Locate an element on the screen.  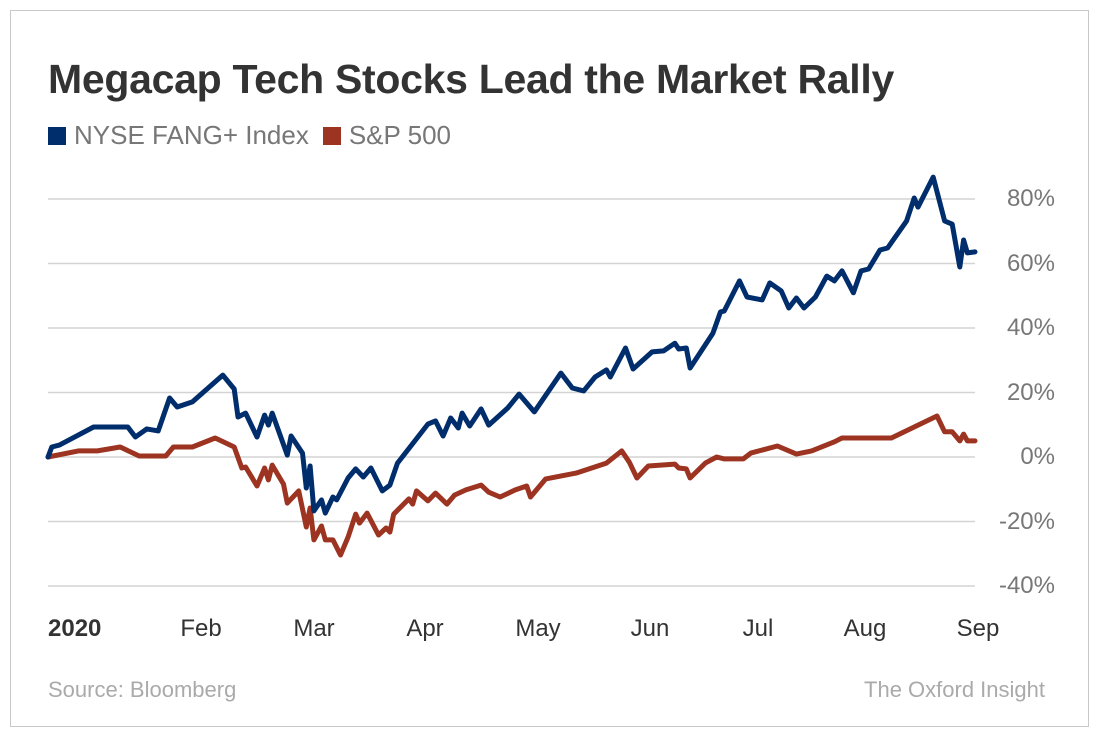
x-tick-label: May is located at coordinates (538, 628).